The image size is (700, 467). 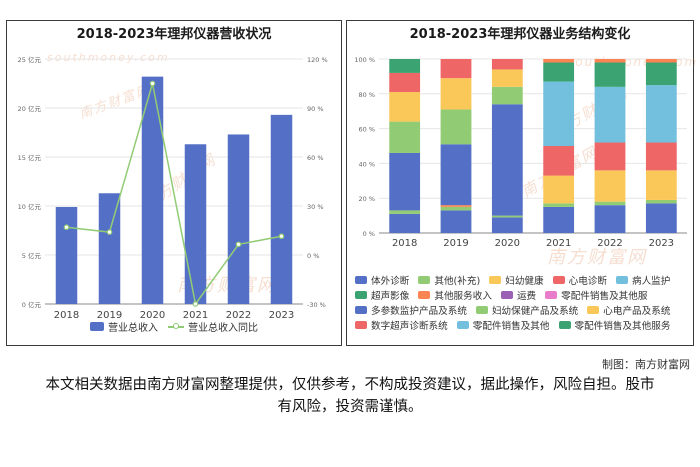 I want to click on legend-item: 妇幼保健产品及系统, so click(x=527, y=310).